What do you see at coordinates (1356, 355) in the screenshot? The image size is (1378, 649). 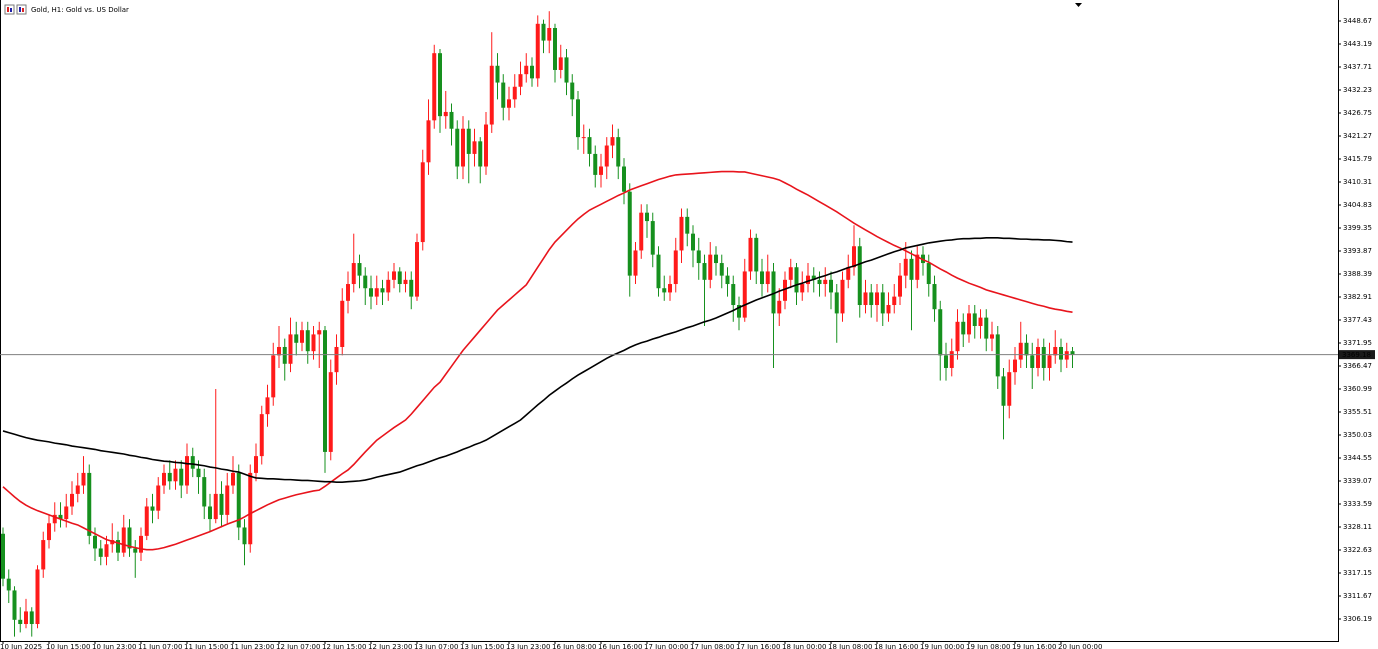 I see `last-price-label: 3369.18` at bounding box center [1356, 355].